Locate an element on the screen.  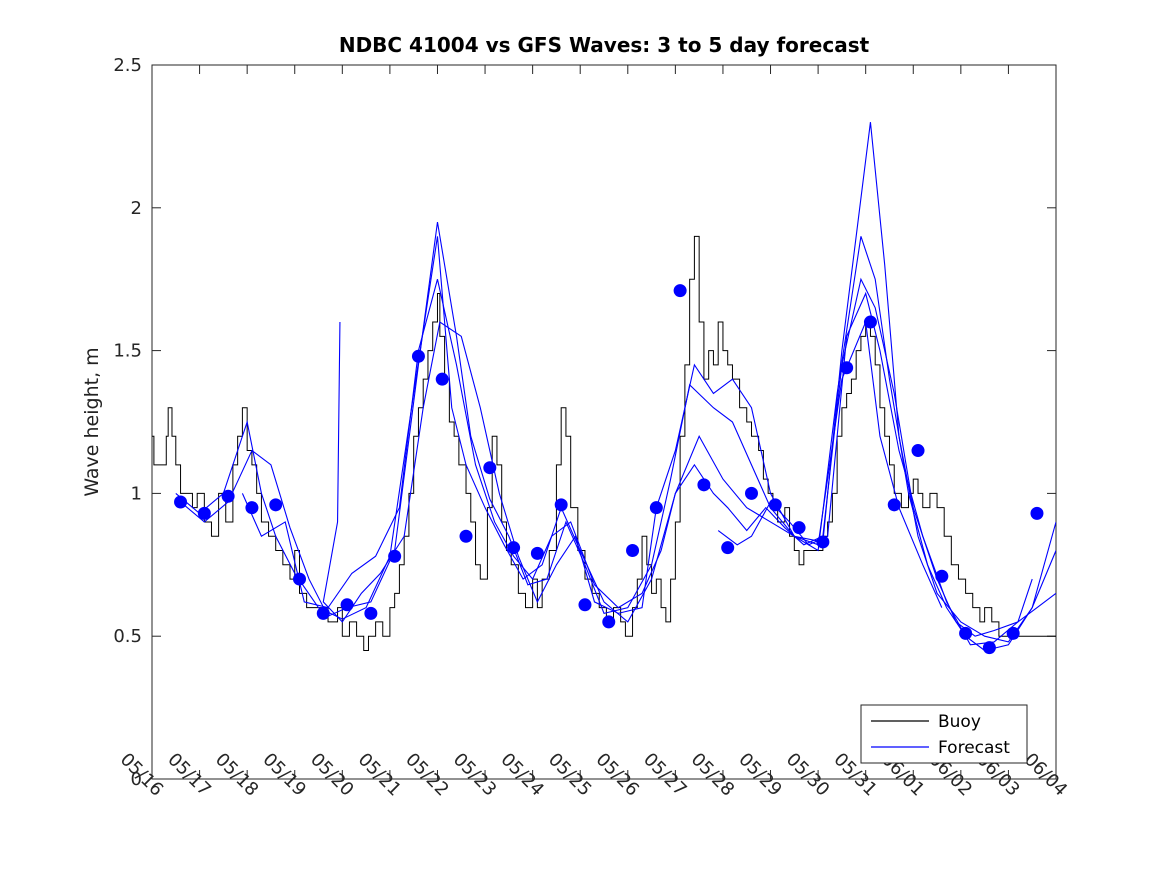
legend-label: Buoy is located at coordinates (959, 722).